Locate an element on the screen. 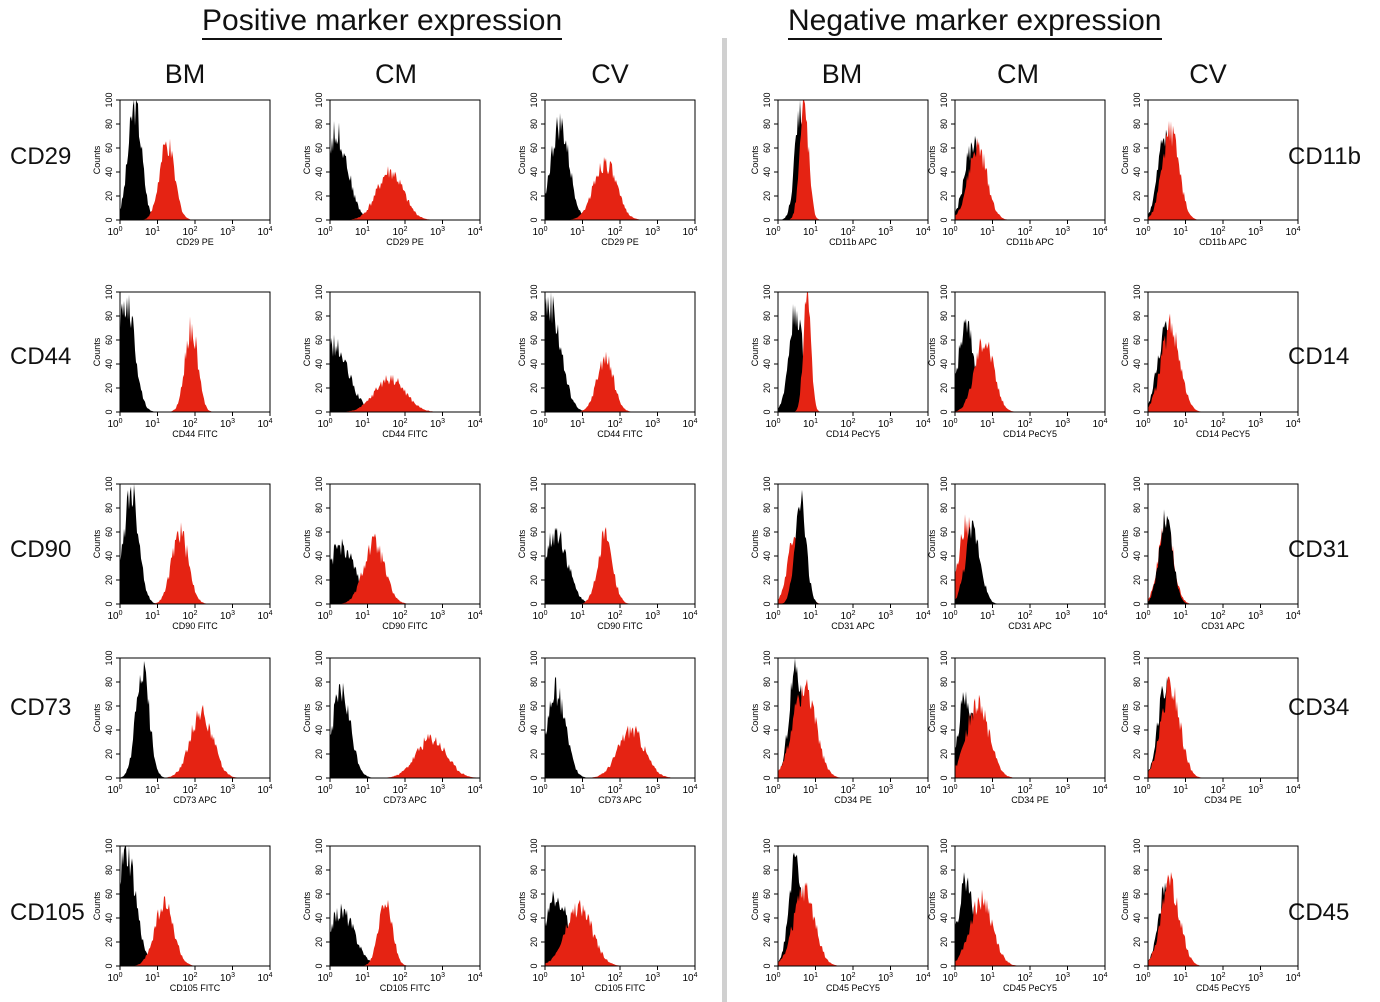 This screenshot has height=1002, width=1380. row-label-cd73: CD73 is located at coordinates (41, 707).